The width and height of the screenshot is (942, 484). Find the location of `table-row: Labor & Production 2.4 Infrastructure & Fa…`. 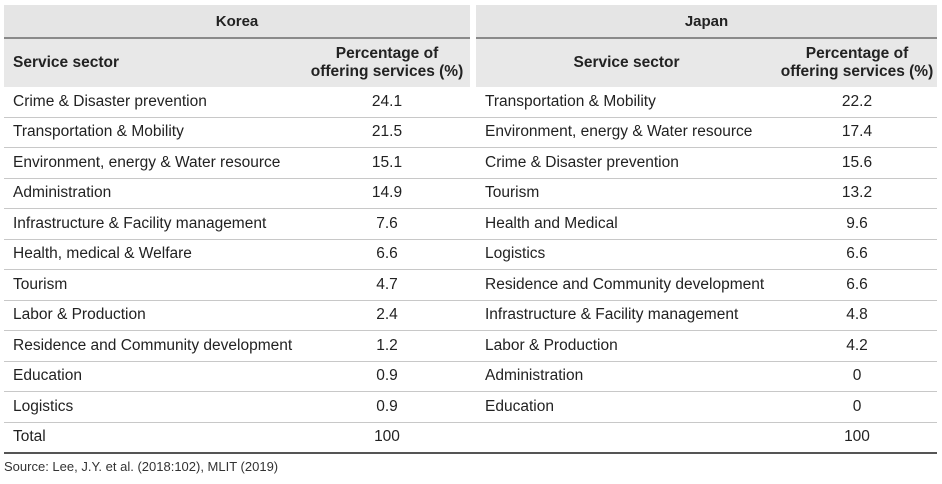

table-row: Labor & Production 2.4 Infrastructure & Fa… is located at coordinates (470, 316).